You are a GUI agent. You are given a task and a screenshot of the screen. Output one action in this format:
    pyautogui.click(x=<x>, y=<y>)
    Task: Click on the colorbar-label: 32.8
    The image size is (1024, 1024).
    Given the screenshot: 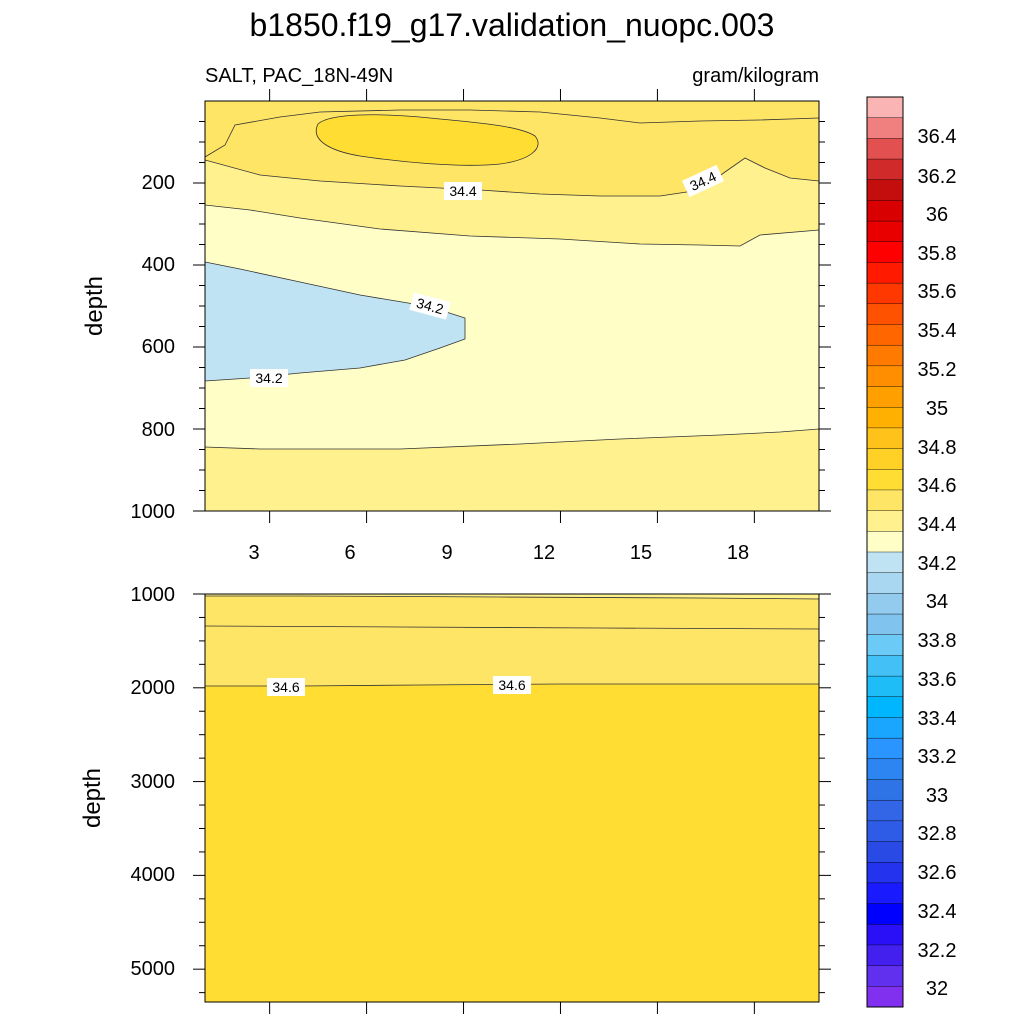 What is the action you would take?
    pyautogui.click(x=937, y=834)
    